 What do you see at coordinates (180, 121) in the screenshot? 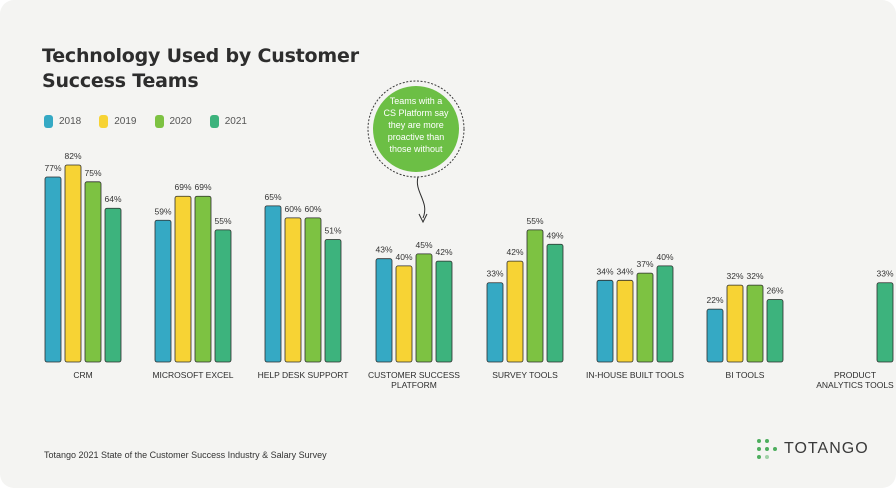
I see `legend-label-2020: 2020` at bounding box center [180, 121].